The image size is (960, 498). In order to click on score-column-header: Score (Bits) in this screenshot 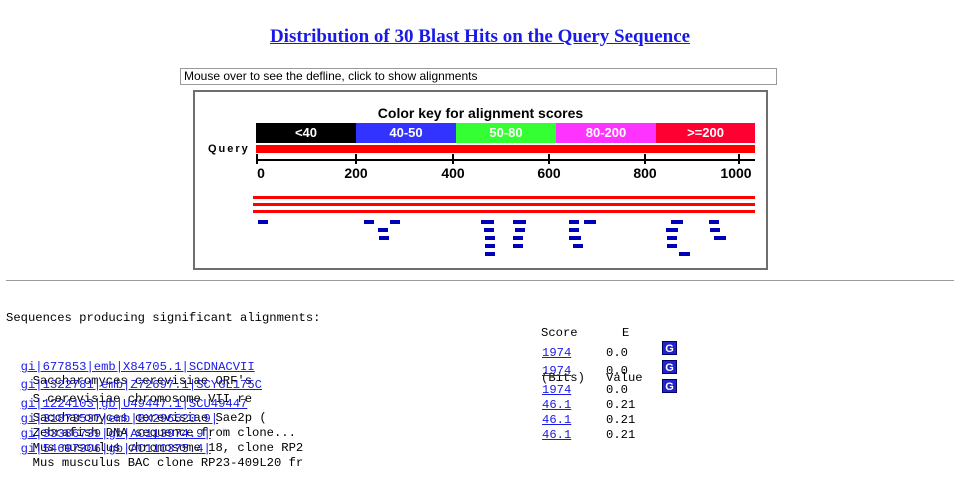, I will do `click(563, 348)`.